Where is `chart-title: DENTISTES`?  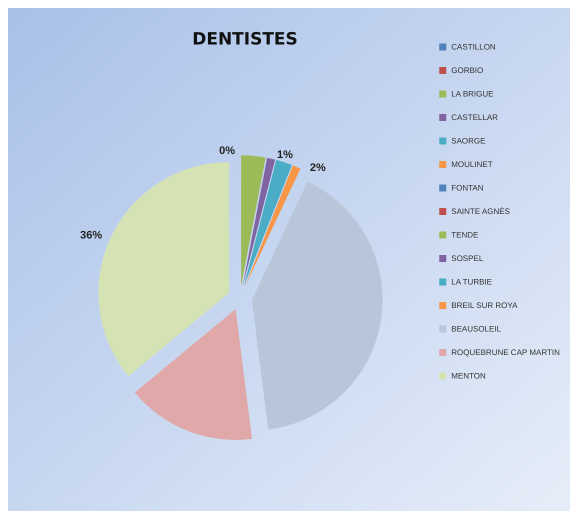
chart-title: DENTISTES is located at coordinates (245, 40).